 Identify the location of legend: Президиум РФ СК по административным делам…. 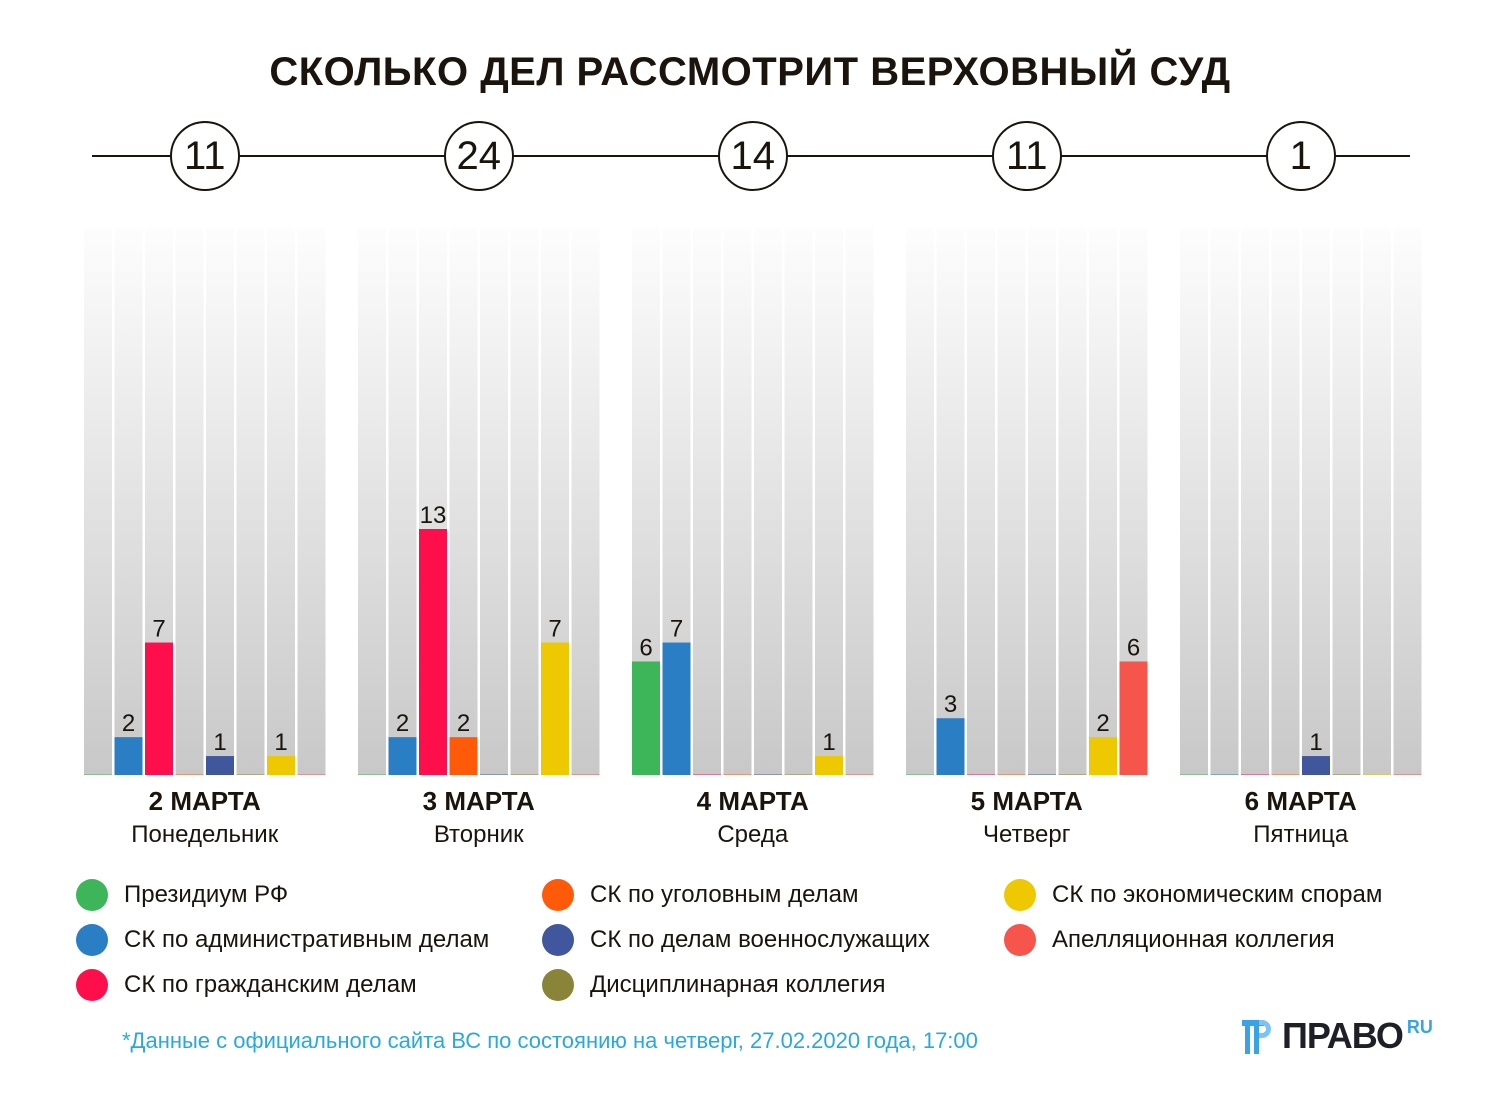
(766, 943).